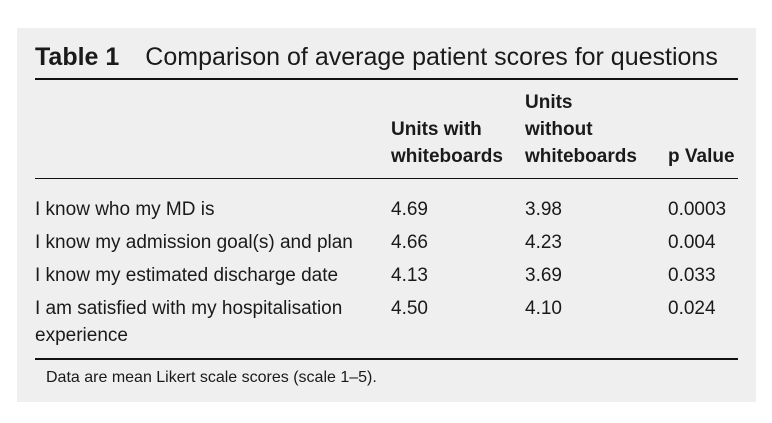  Describe the element at coordinates (543, 275) in the screenshot. I see `row-without-value: 3.69` at that location.